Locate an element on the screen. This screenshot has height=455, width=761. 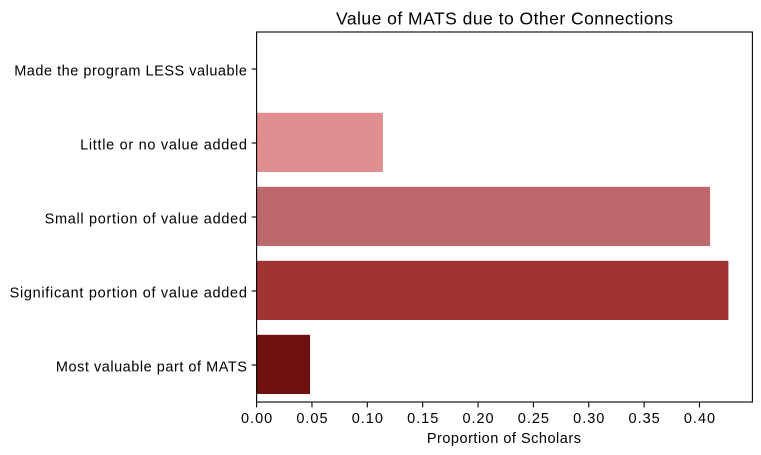
svg-text: 0.40 is located at coordinates (699, 419).